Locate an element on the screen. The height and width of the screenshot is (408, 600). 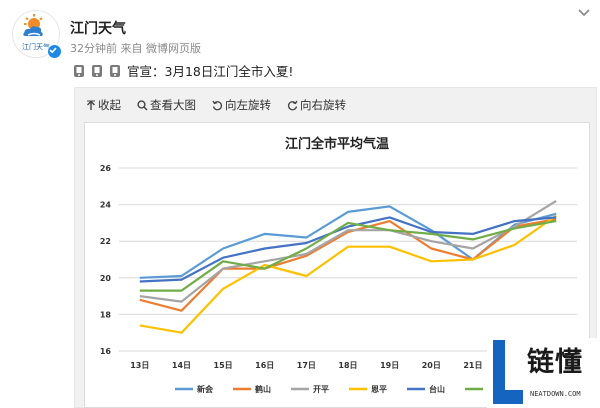
avatar: 江门天气 is located at coordinates (36, 34).